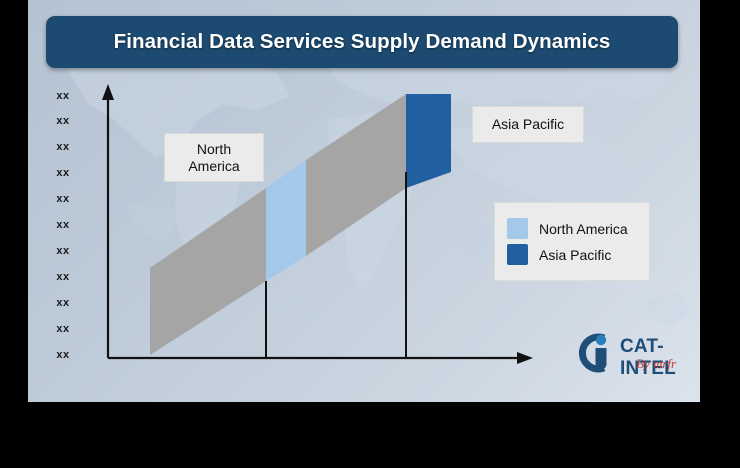  Describe the element at coordinates (572, 241) in the screenshot. I see `chart-legend: North America Asia Pacific` at that location.